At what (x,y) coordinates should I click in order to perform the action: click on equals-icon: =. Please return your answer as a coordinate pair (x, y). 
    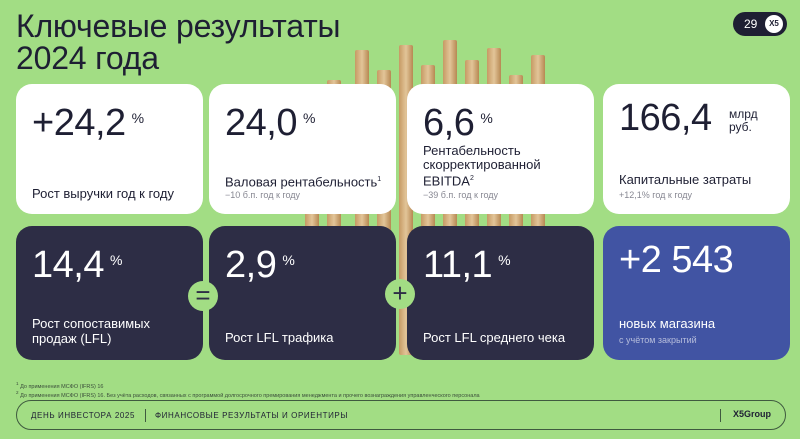
    Looking at the image, I should click on (203, 296).